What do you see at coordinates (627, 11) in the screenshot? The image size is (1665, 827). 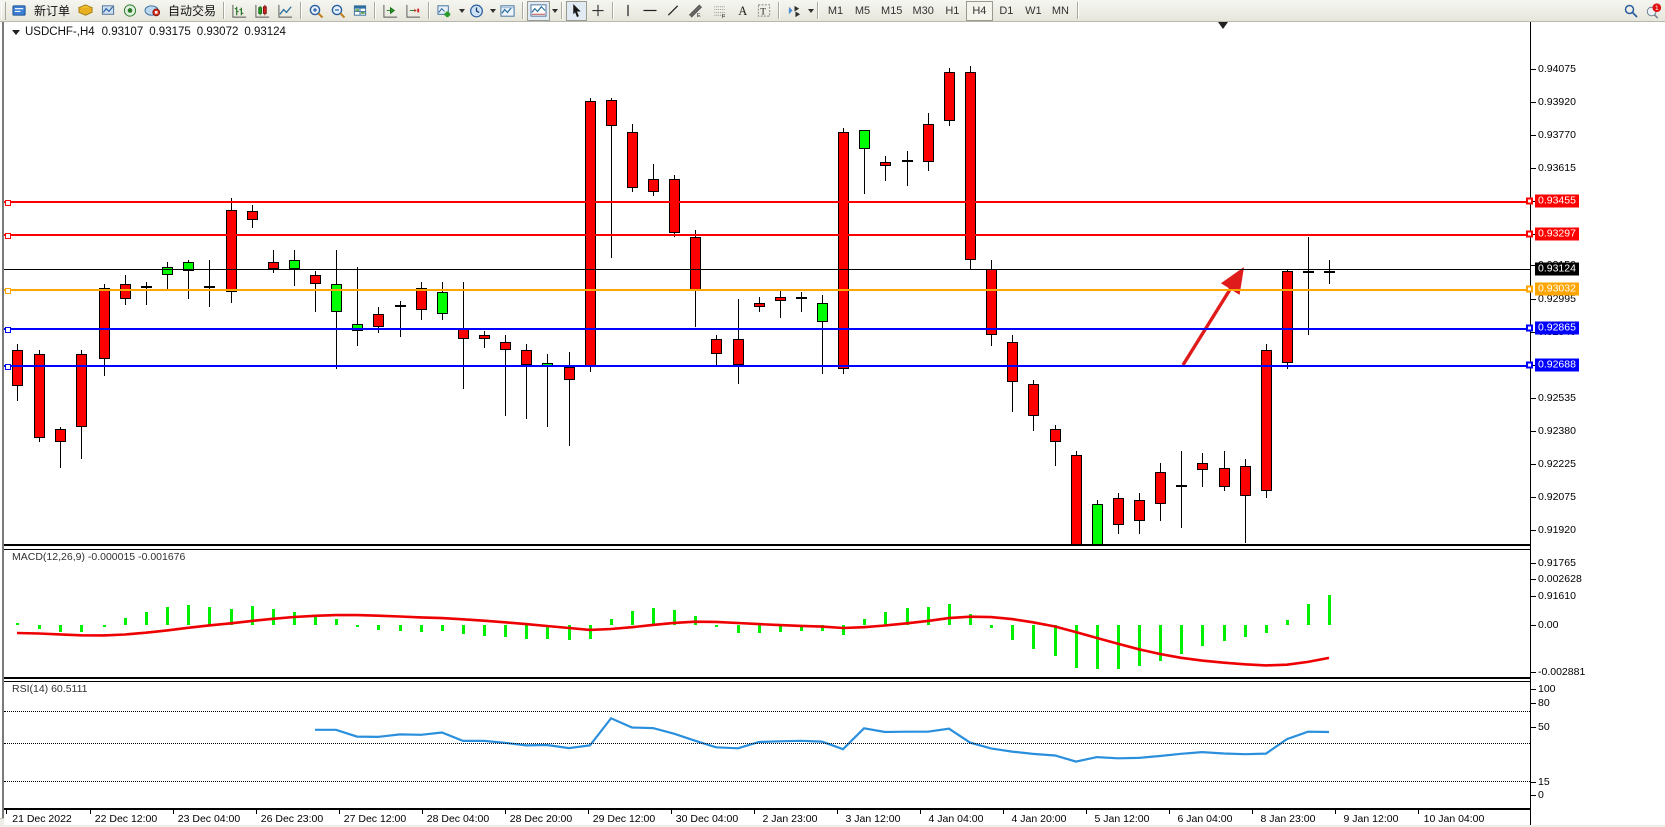 I see `vertical-line-icon` at bounding box center [627, 11].